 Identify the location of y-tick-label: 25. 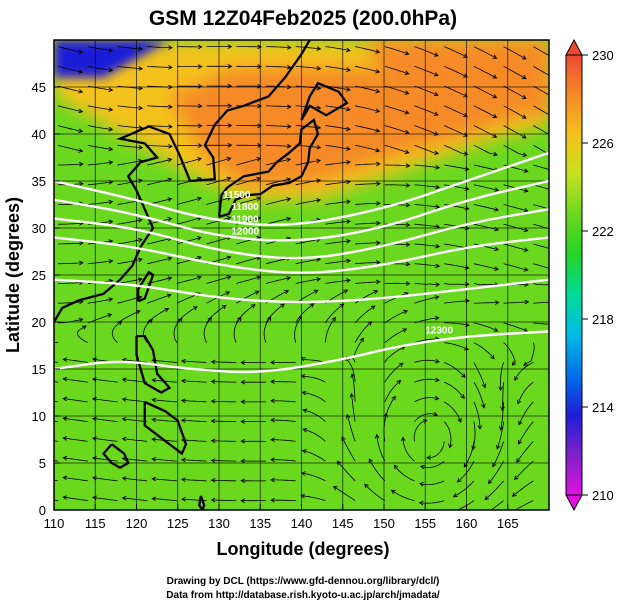
(39, 275).